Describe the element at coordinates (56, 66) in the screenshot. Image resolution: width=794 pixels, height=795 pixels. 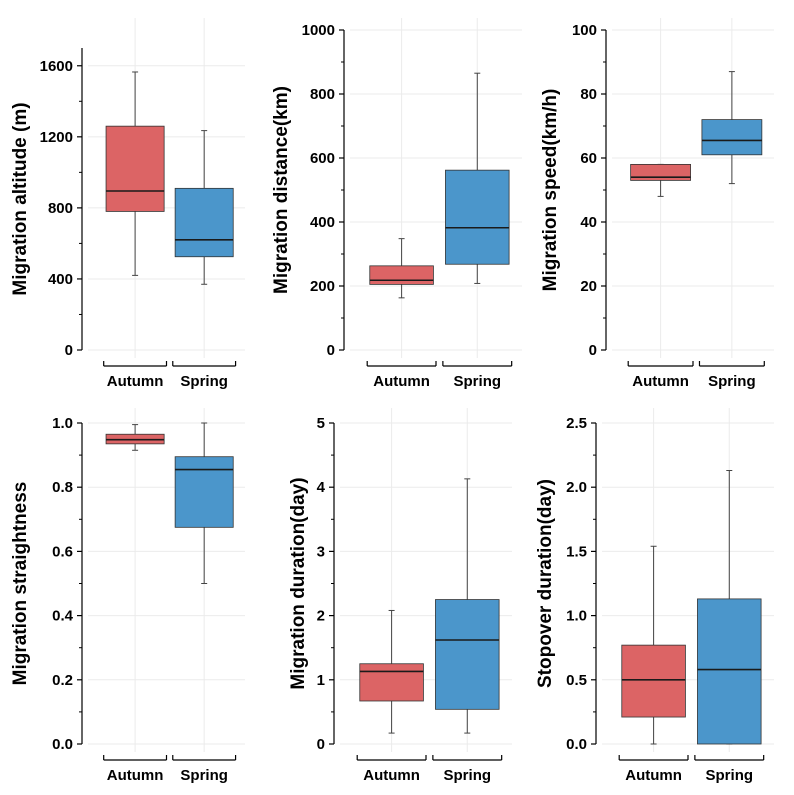
I see `y-tick-label: 1600` at that location.